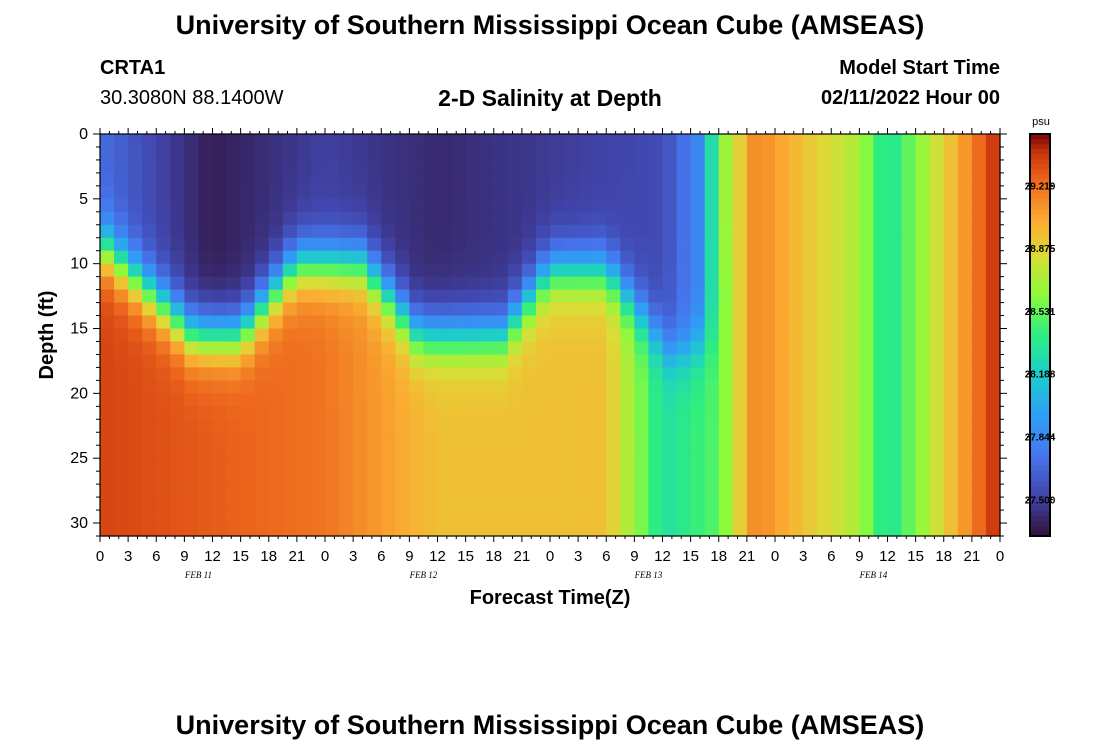 This screenshot has height=750, width=1100. Describe the element at coordinates (718, 556) in the screenshot. I see `x-tick-label: 18` at that location.